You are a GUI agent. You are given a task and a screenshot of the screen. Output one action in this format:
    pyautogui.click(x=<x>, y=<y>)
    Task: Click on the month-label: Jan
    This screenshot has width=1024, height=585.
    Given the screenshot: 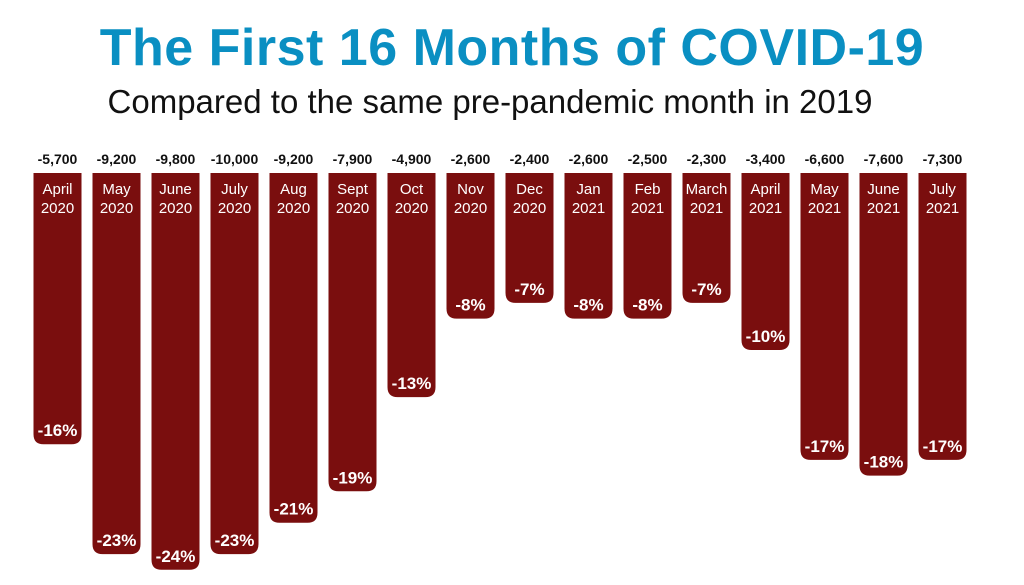 What is the action you would take?
    pyautogui.click(x=588, y=189)
    